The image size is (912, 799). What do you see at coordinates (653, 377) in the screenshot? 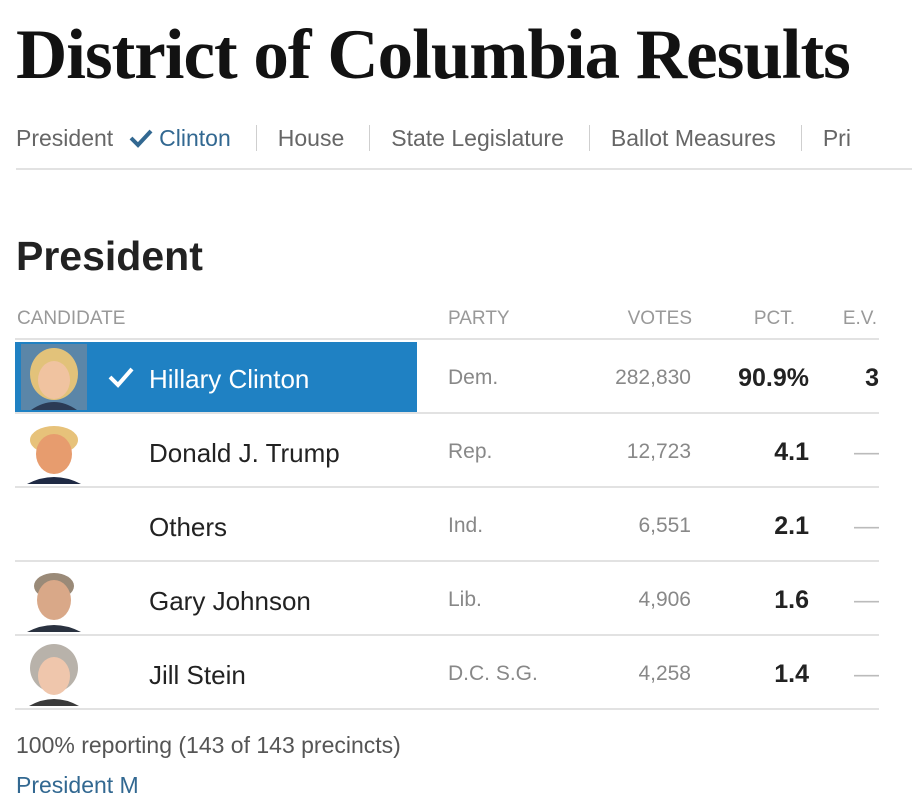
I see `candidate-votes: 282,830` at bounding box center [653, 377].